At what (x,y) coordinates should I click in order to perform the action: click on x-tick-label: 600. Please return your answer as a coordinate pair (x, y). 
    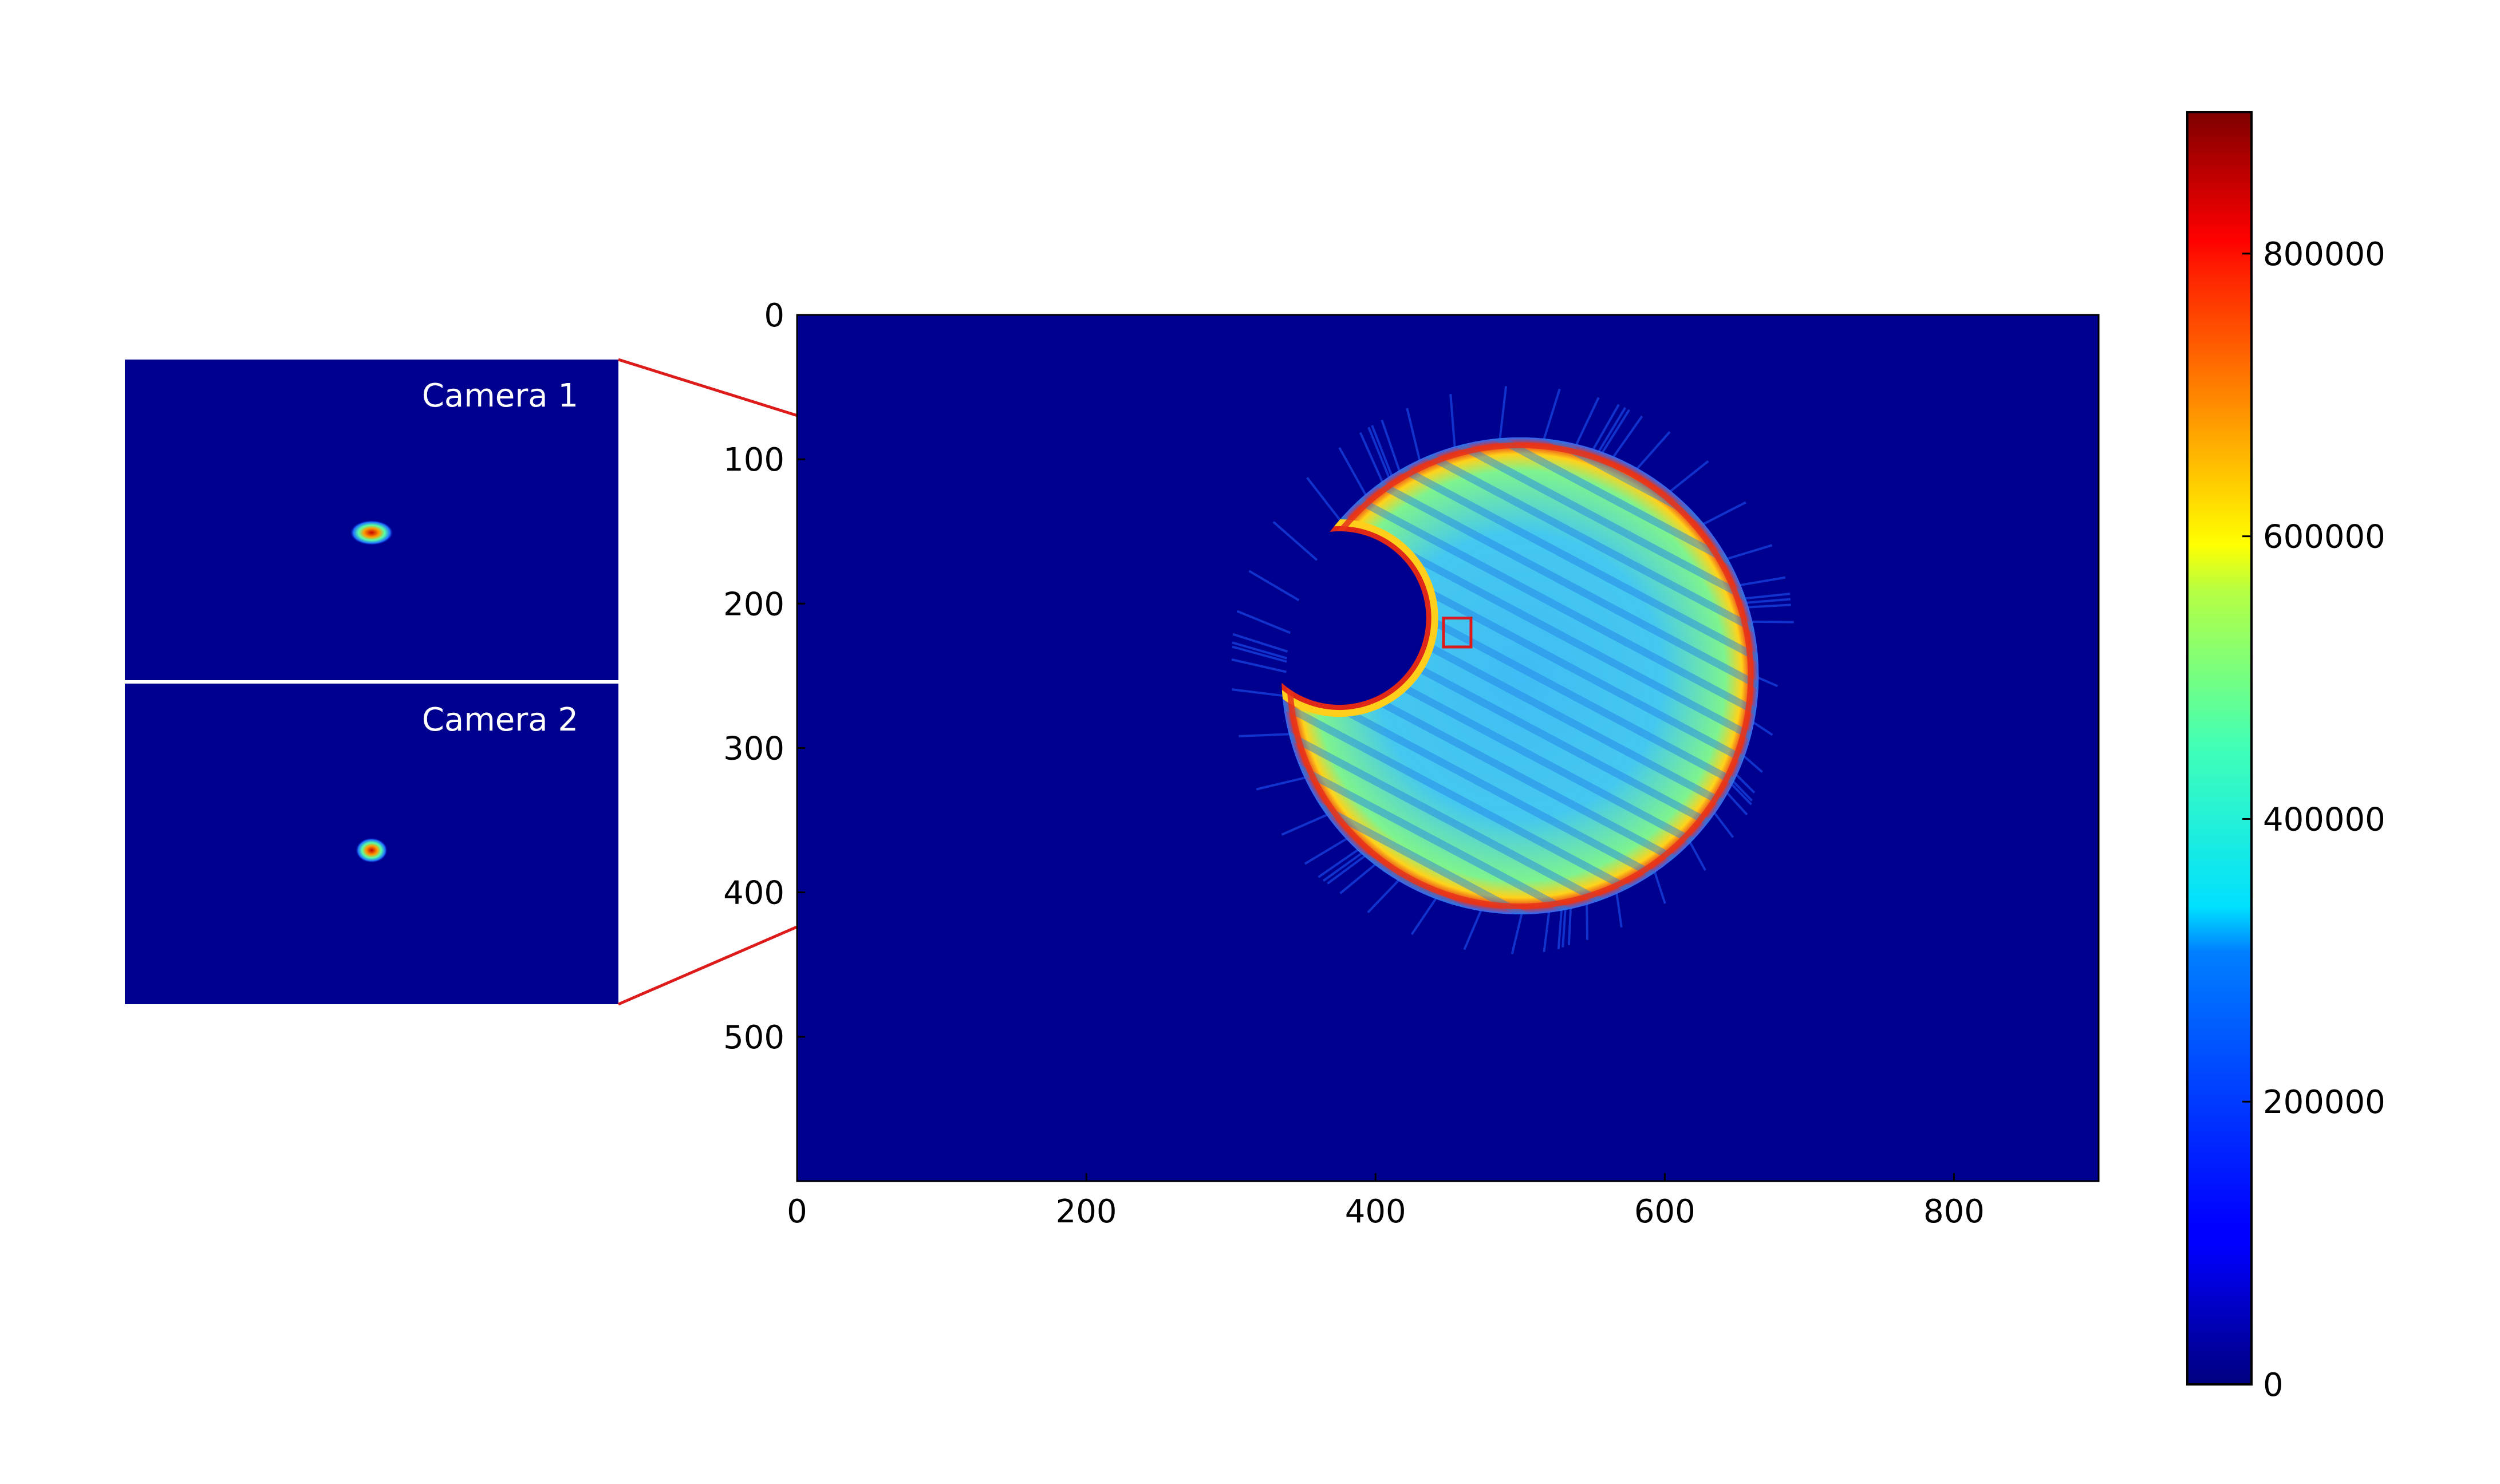
    Looking at the image, I should click on (1664, 1211).